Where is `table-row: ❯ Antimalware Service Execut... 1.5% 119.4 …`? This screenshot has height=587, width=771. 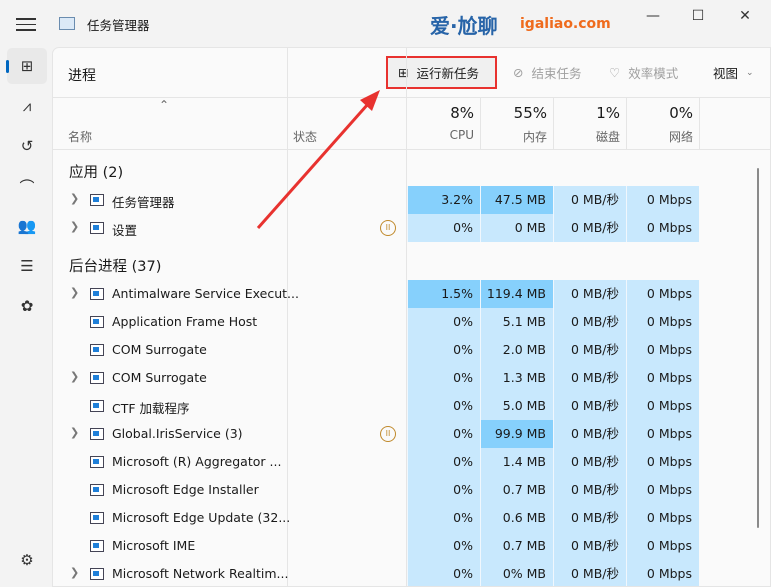 table-row: ❯ Antimalware Service Execut... 1.5% 119.4 … is located at coordinates (411, 294).